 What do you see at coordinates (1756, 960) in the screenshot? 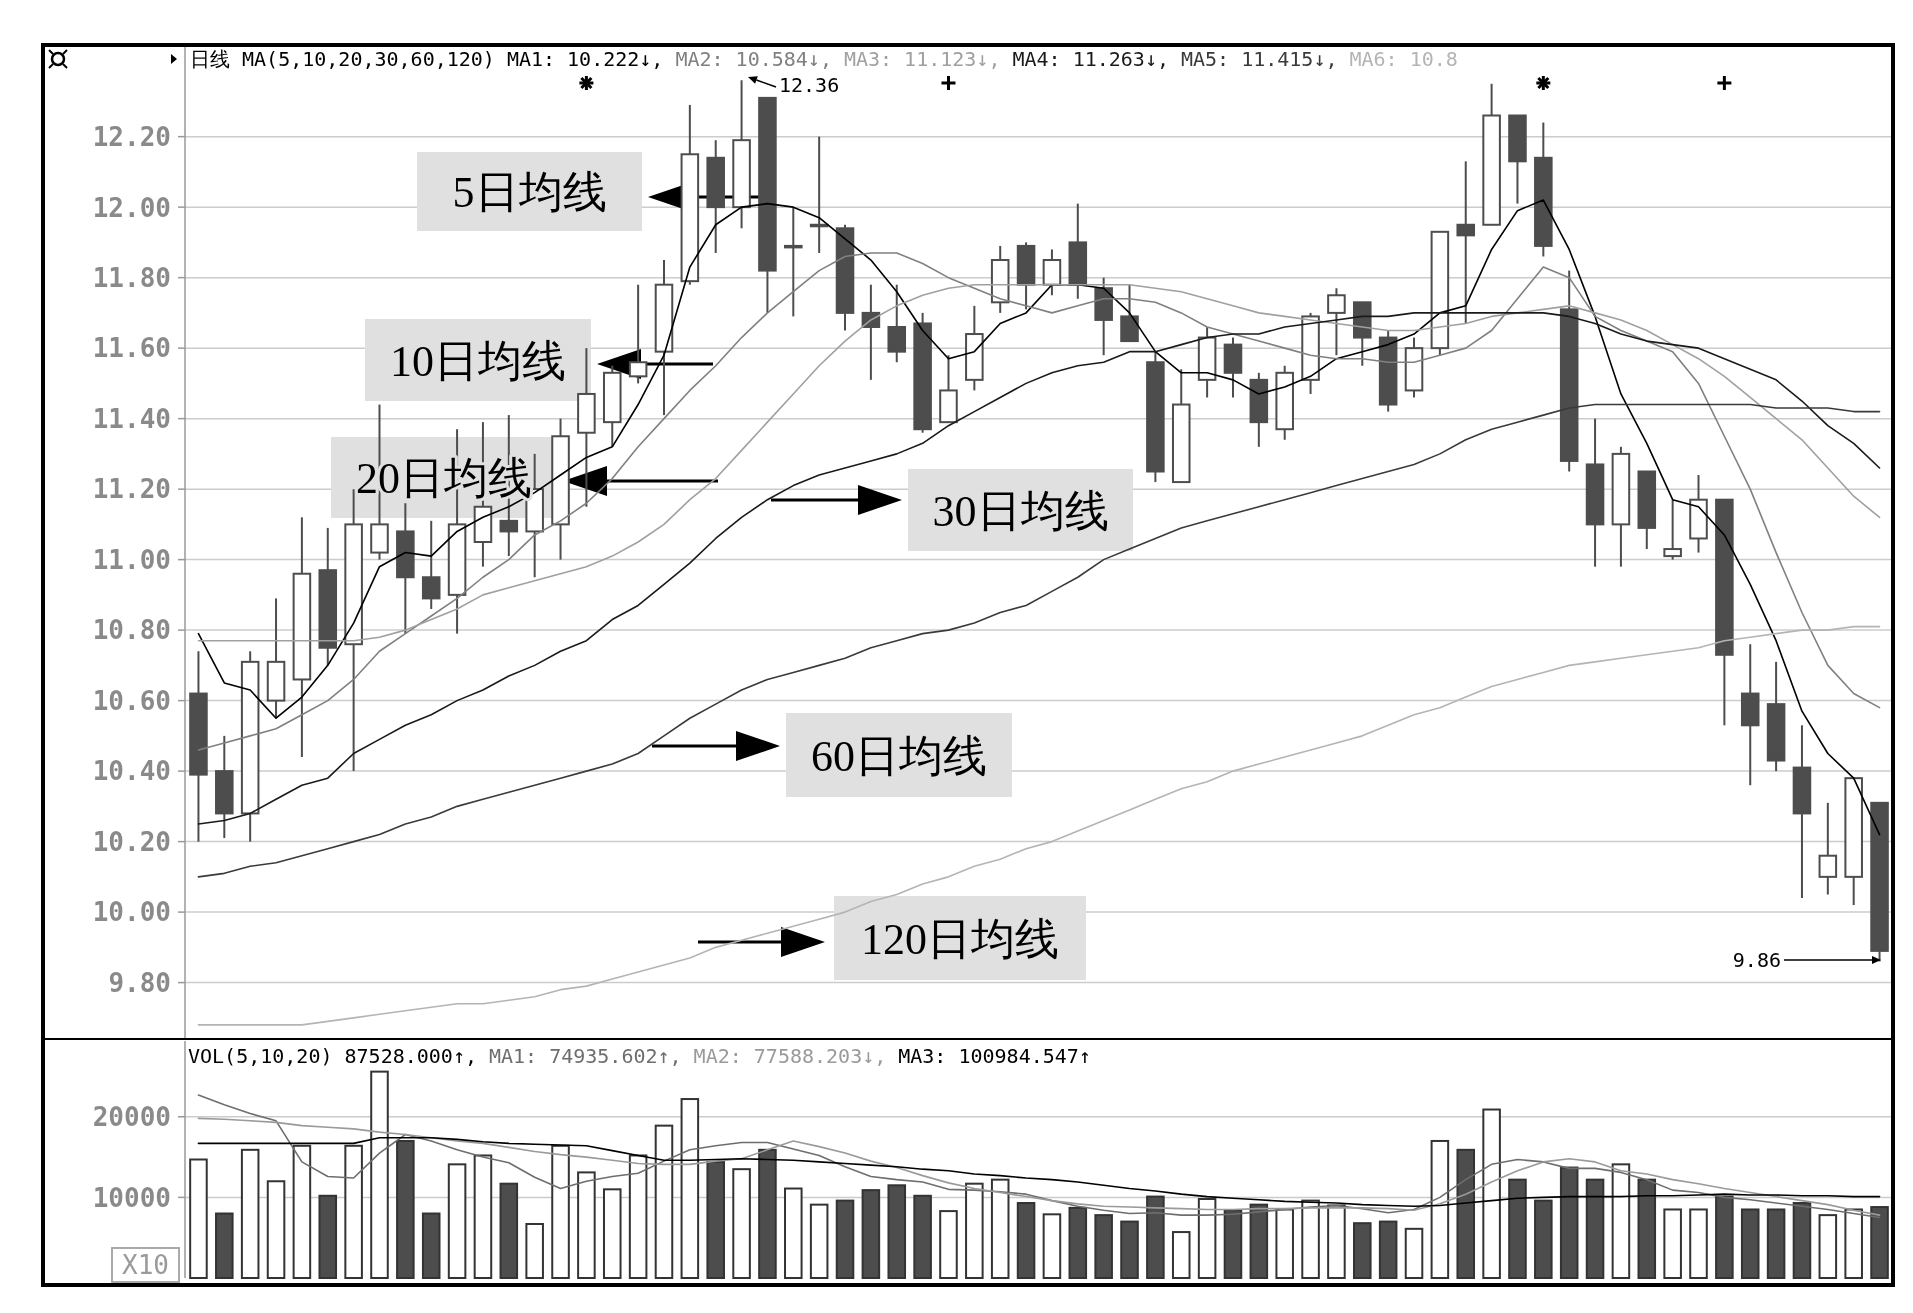
I see `annotation: 9.86` at bounding box center [1756, 960].